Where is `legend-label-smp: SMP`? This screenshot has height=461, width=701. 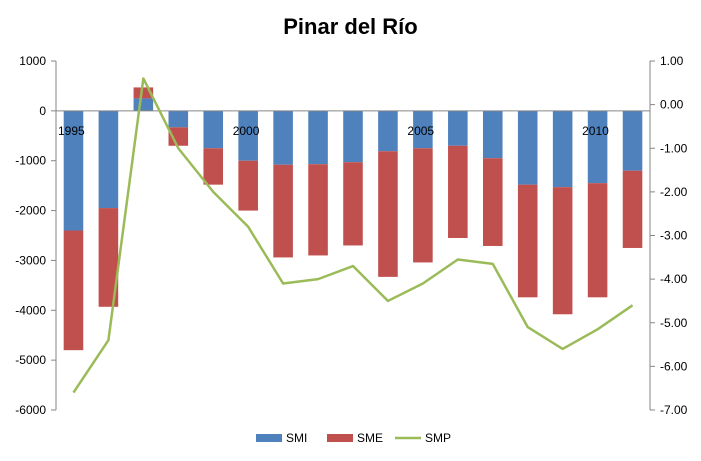
legend-label-smp: SMP is located at coordinates (438, 438).